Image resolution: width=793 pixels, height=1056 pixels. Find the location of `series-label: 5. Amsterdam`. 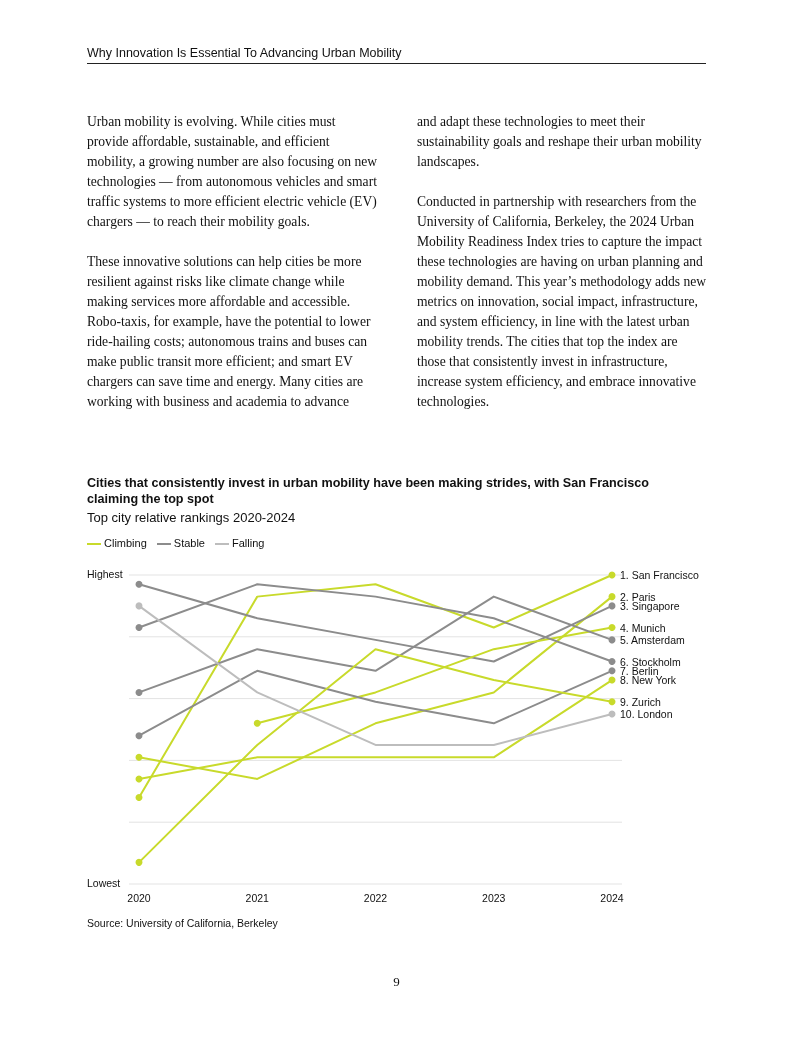

series-label: 5. Amsterdam is located at coordinates (653, 639).